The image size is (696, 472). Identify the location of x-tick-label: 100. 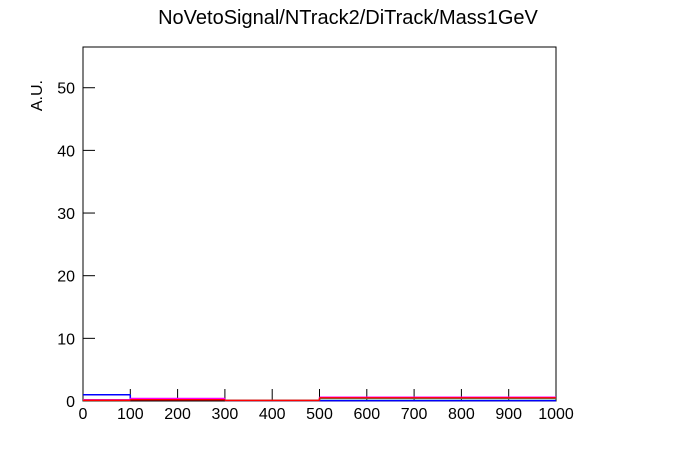
(130, 414).